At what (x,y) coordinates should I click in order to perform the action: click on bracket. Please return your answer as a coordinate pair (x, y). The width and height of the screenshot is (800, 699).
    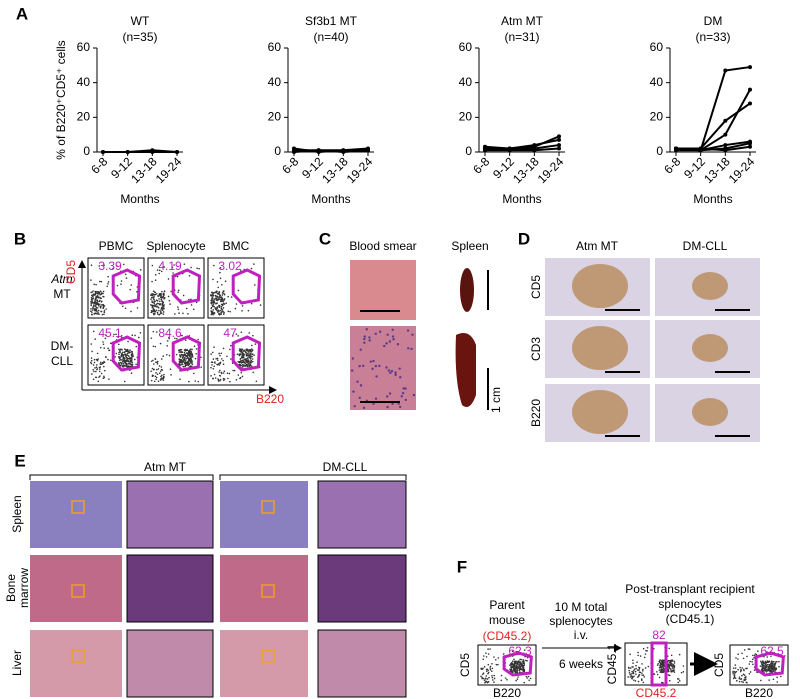
    Looking at the image, I should click on (121, 477).